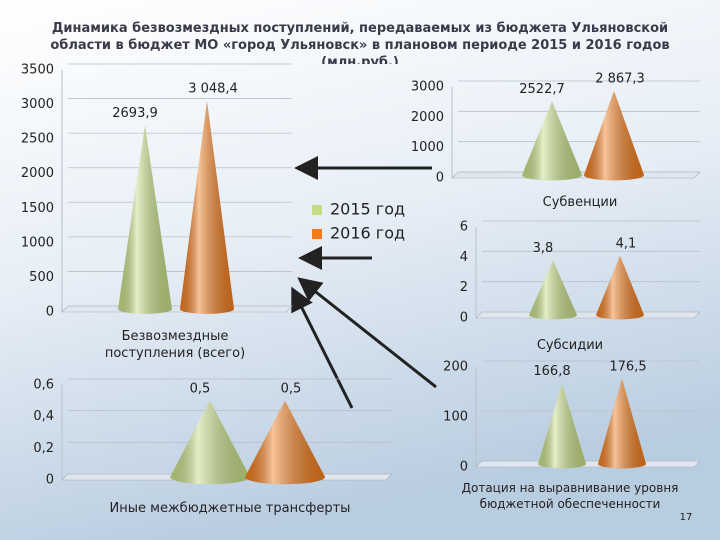 Image resolution: width=720 pixels, height=540 pixels. I want to click on value-label: 2693,9, so click(135, 113).